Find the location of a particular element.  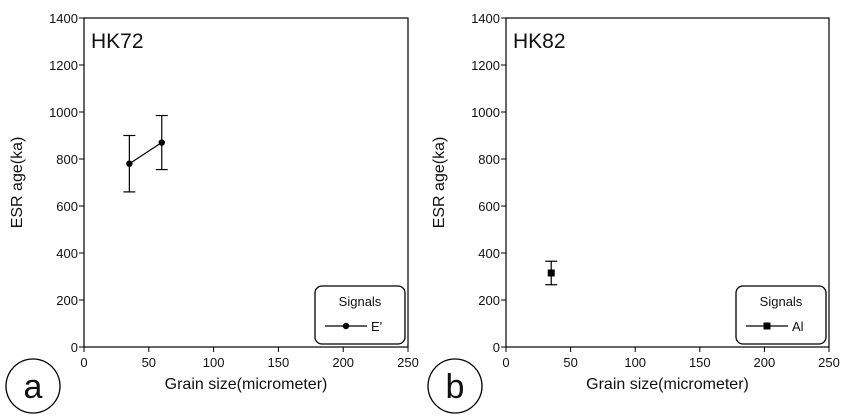

panel-letter: a is located at coordinates (33, 387).